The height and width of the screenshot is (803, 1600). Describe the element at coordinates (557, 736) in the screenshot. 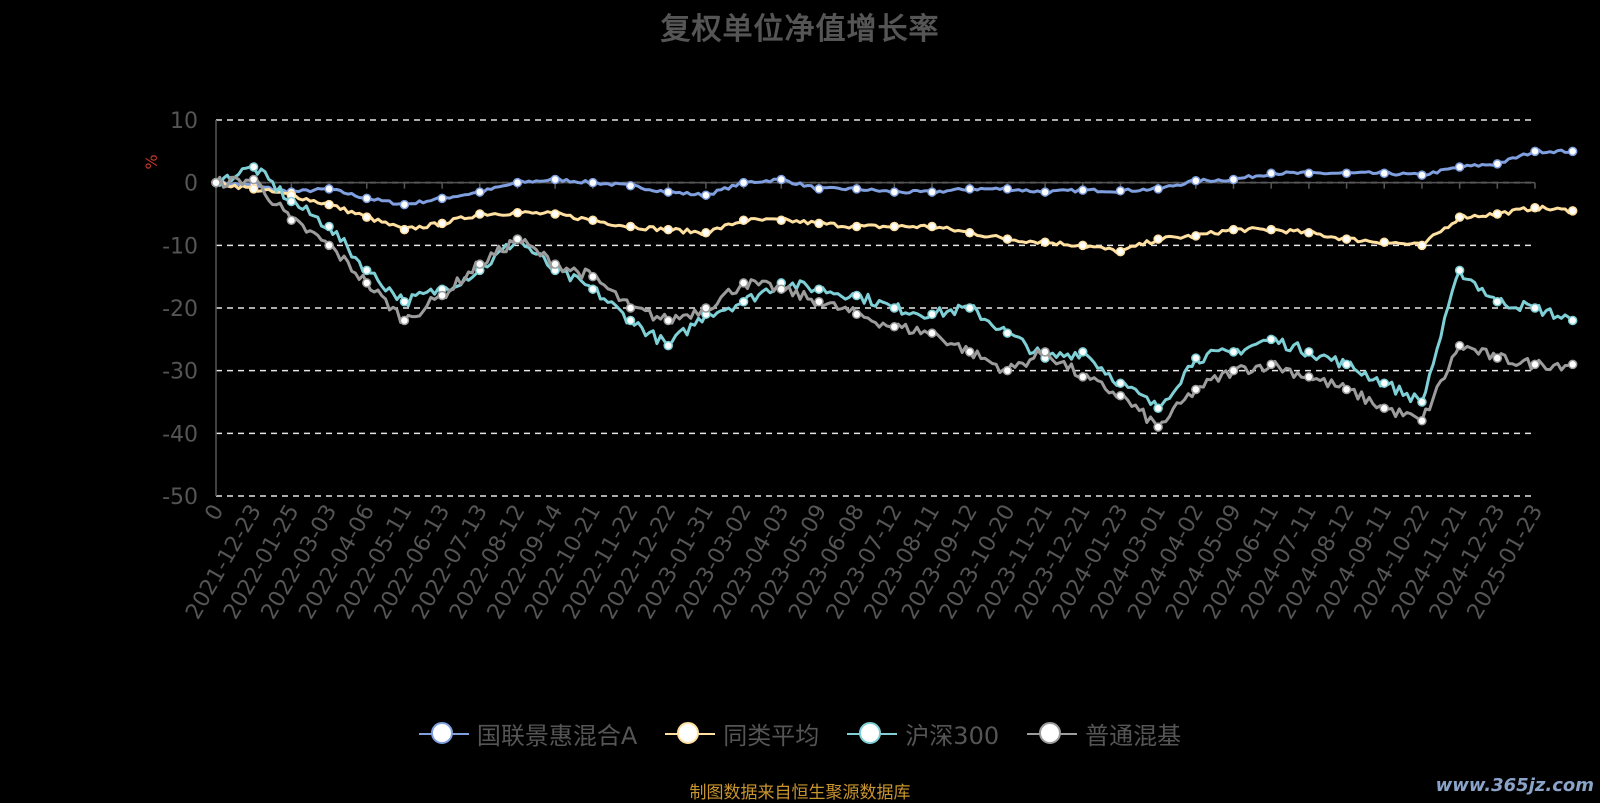

I see `legend-label: 国联景惠混合A` at that location.